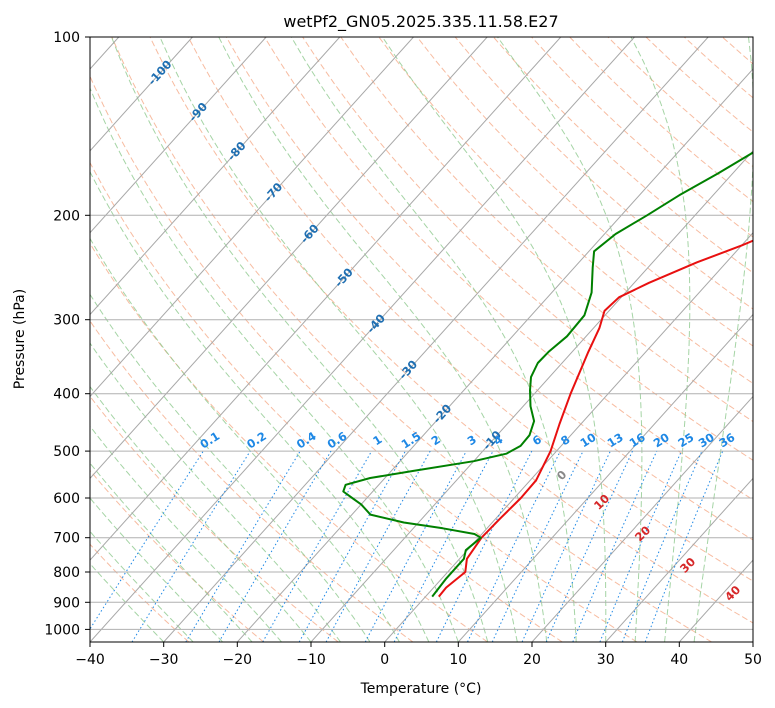  Describe the element at coordinates (20, 339) in the screenshot. I see `y-axis-label: Pressure (hPa)` at that location.